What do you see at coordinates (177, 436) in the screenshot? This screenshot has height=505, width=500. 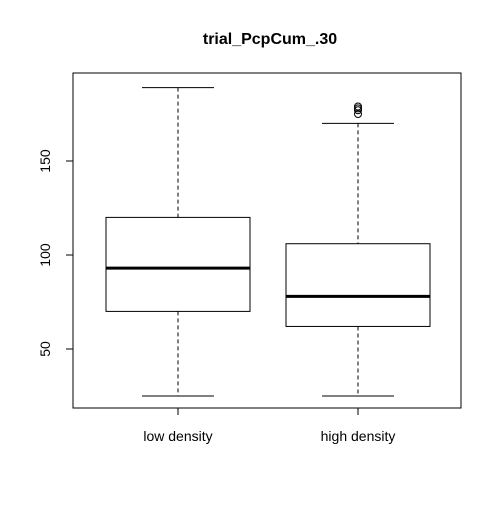 I see `x-tick-label: low density` at bounding box center [177, 436].